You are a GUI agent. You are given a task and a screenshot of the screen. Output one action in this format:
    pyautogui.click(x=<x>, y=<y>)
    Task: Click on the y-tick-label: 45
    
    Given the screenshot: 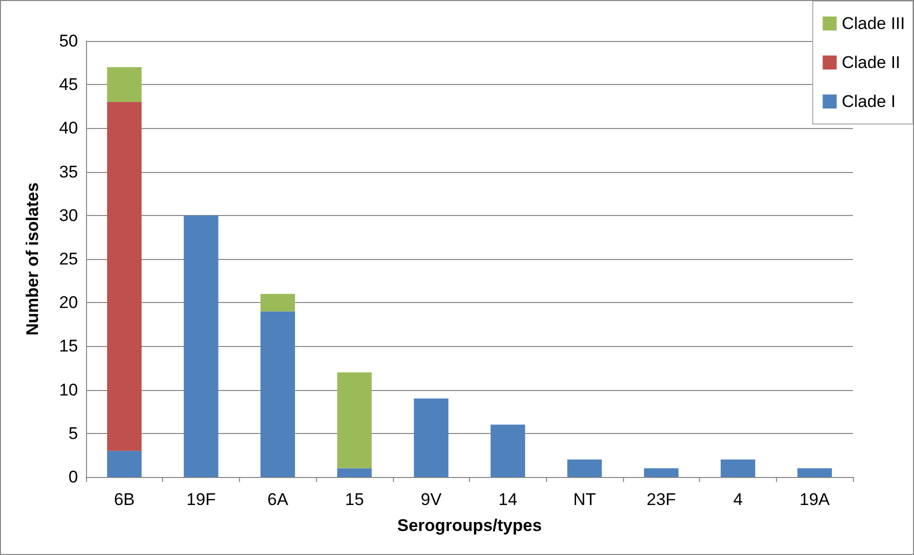 What is the action you would take?
    pyautogui.click(x=68, y=84)
    